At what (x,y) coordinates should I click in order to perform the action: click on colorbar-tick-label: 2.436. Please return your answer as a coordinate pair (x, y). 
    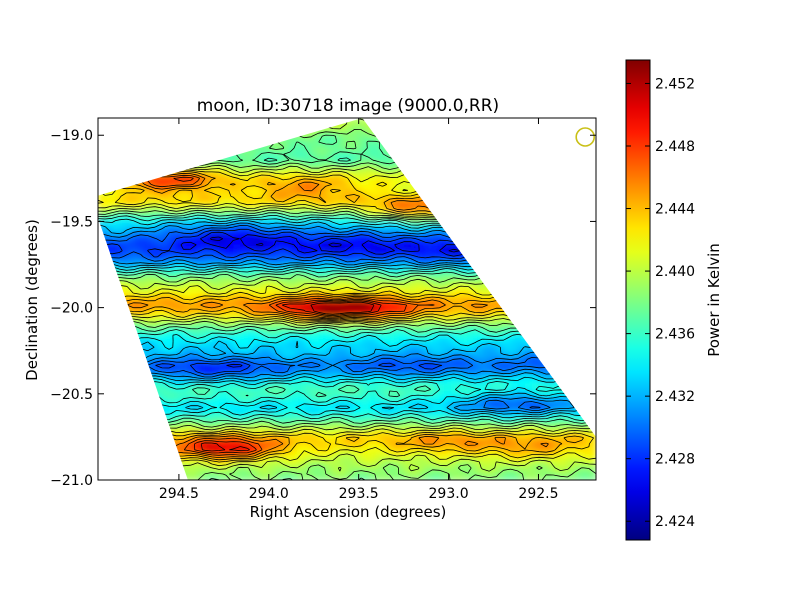
    Looking at the image, I should click on (675, 335).